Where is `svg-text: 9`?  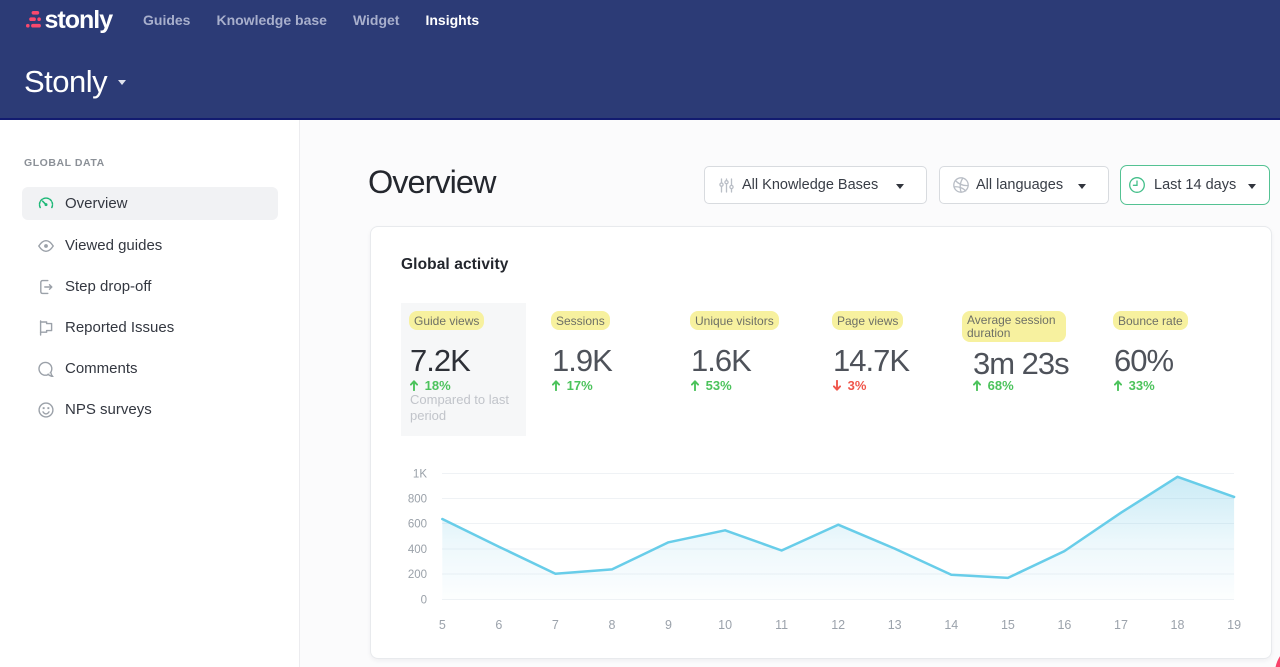 svg-text: 9 is located at coordinates (668, 625).